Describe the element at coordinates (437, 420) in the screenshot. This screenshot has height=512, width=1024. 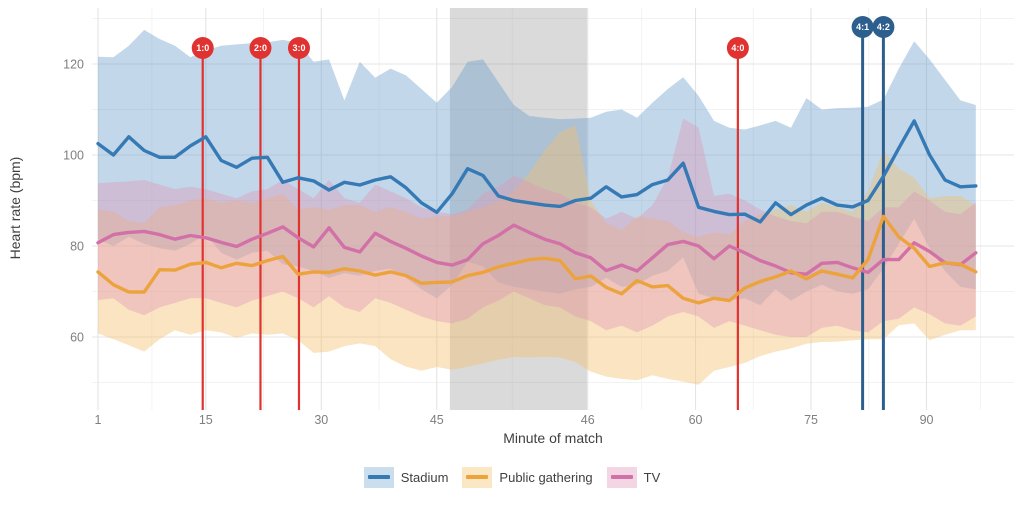
I see `x-tick-label: 45` at that location.